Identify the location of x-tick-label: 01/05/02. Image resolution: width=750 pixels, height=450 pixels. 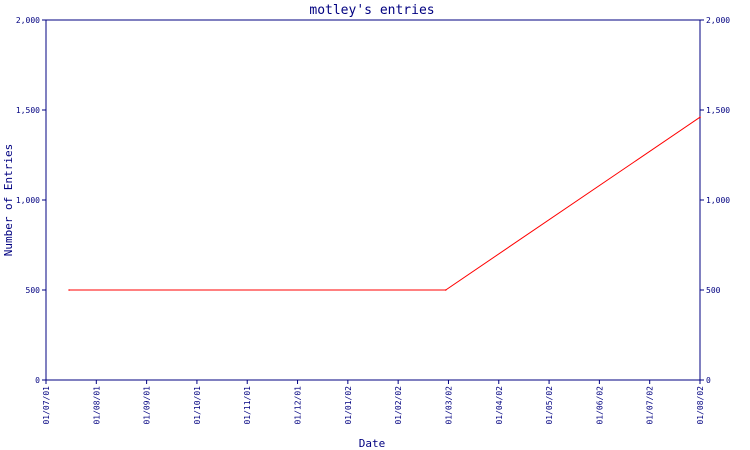
(549, 405).